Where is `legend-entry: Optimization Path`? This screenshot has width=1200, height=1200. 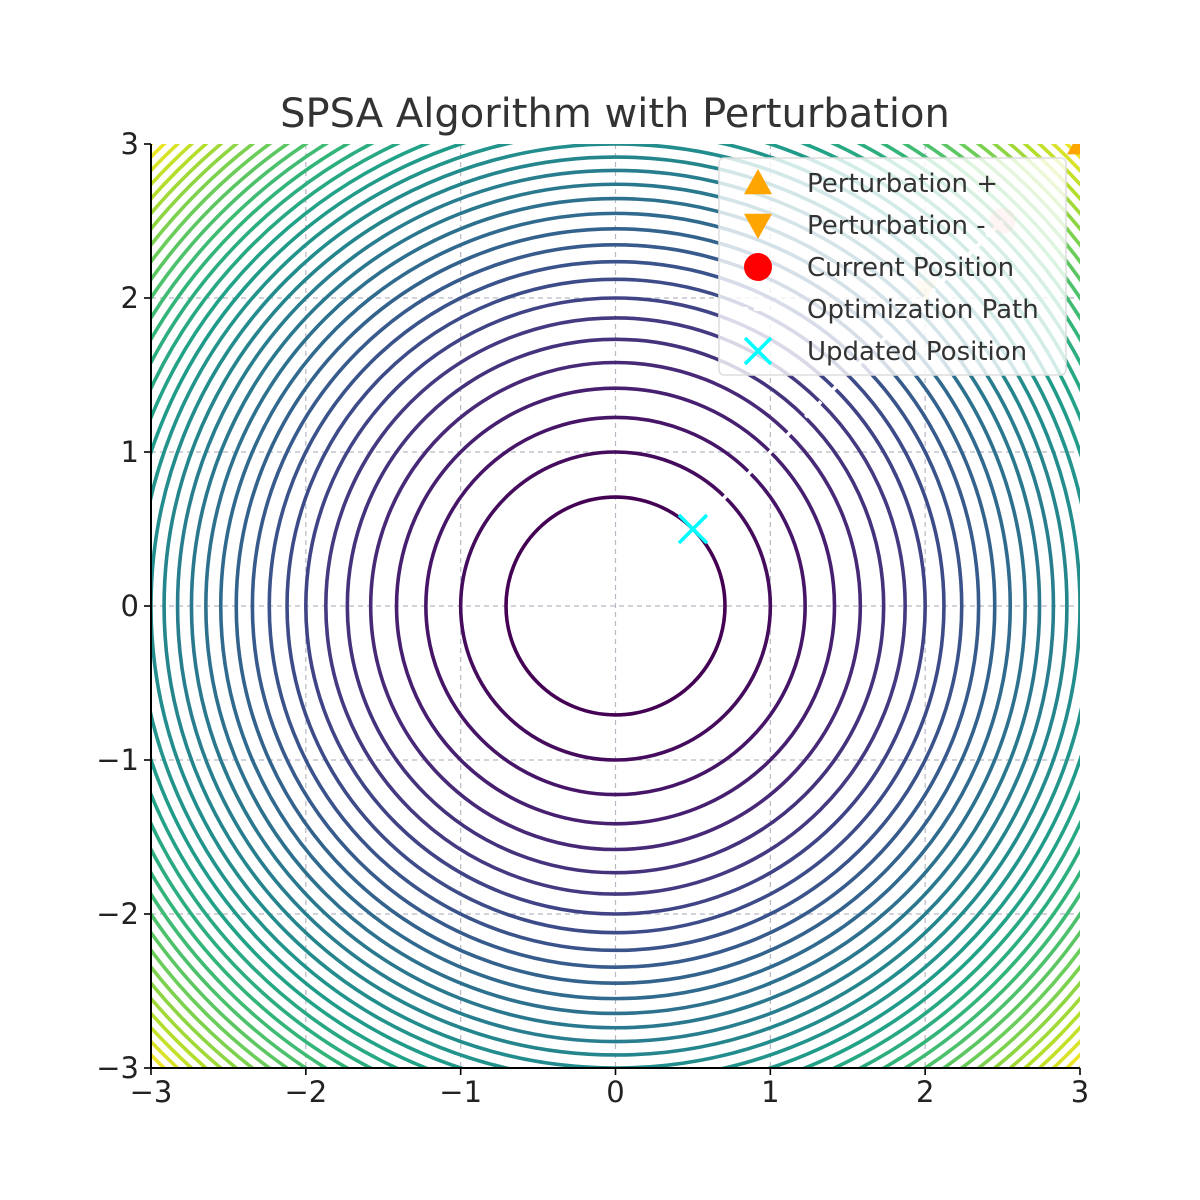 legend-entry: Optimization Path is located at coordinates (887, 310).